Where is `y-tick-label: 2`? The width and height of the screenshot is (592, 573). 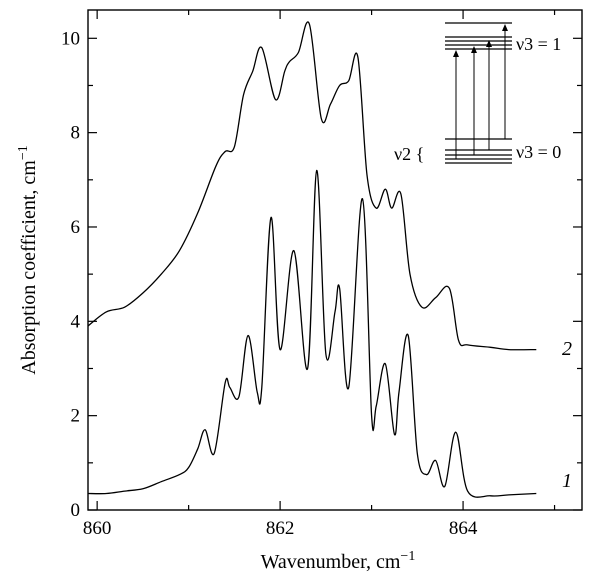
y-tick-label: 2 is located at coordinates (76, 416).